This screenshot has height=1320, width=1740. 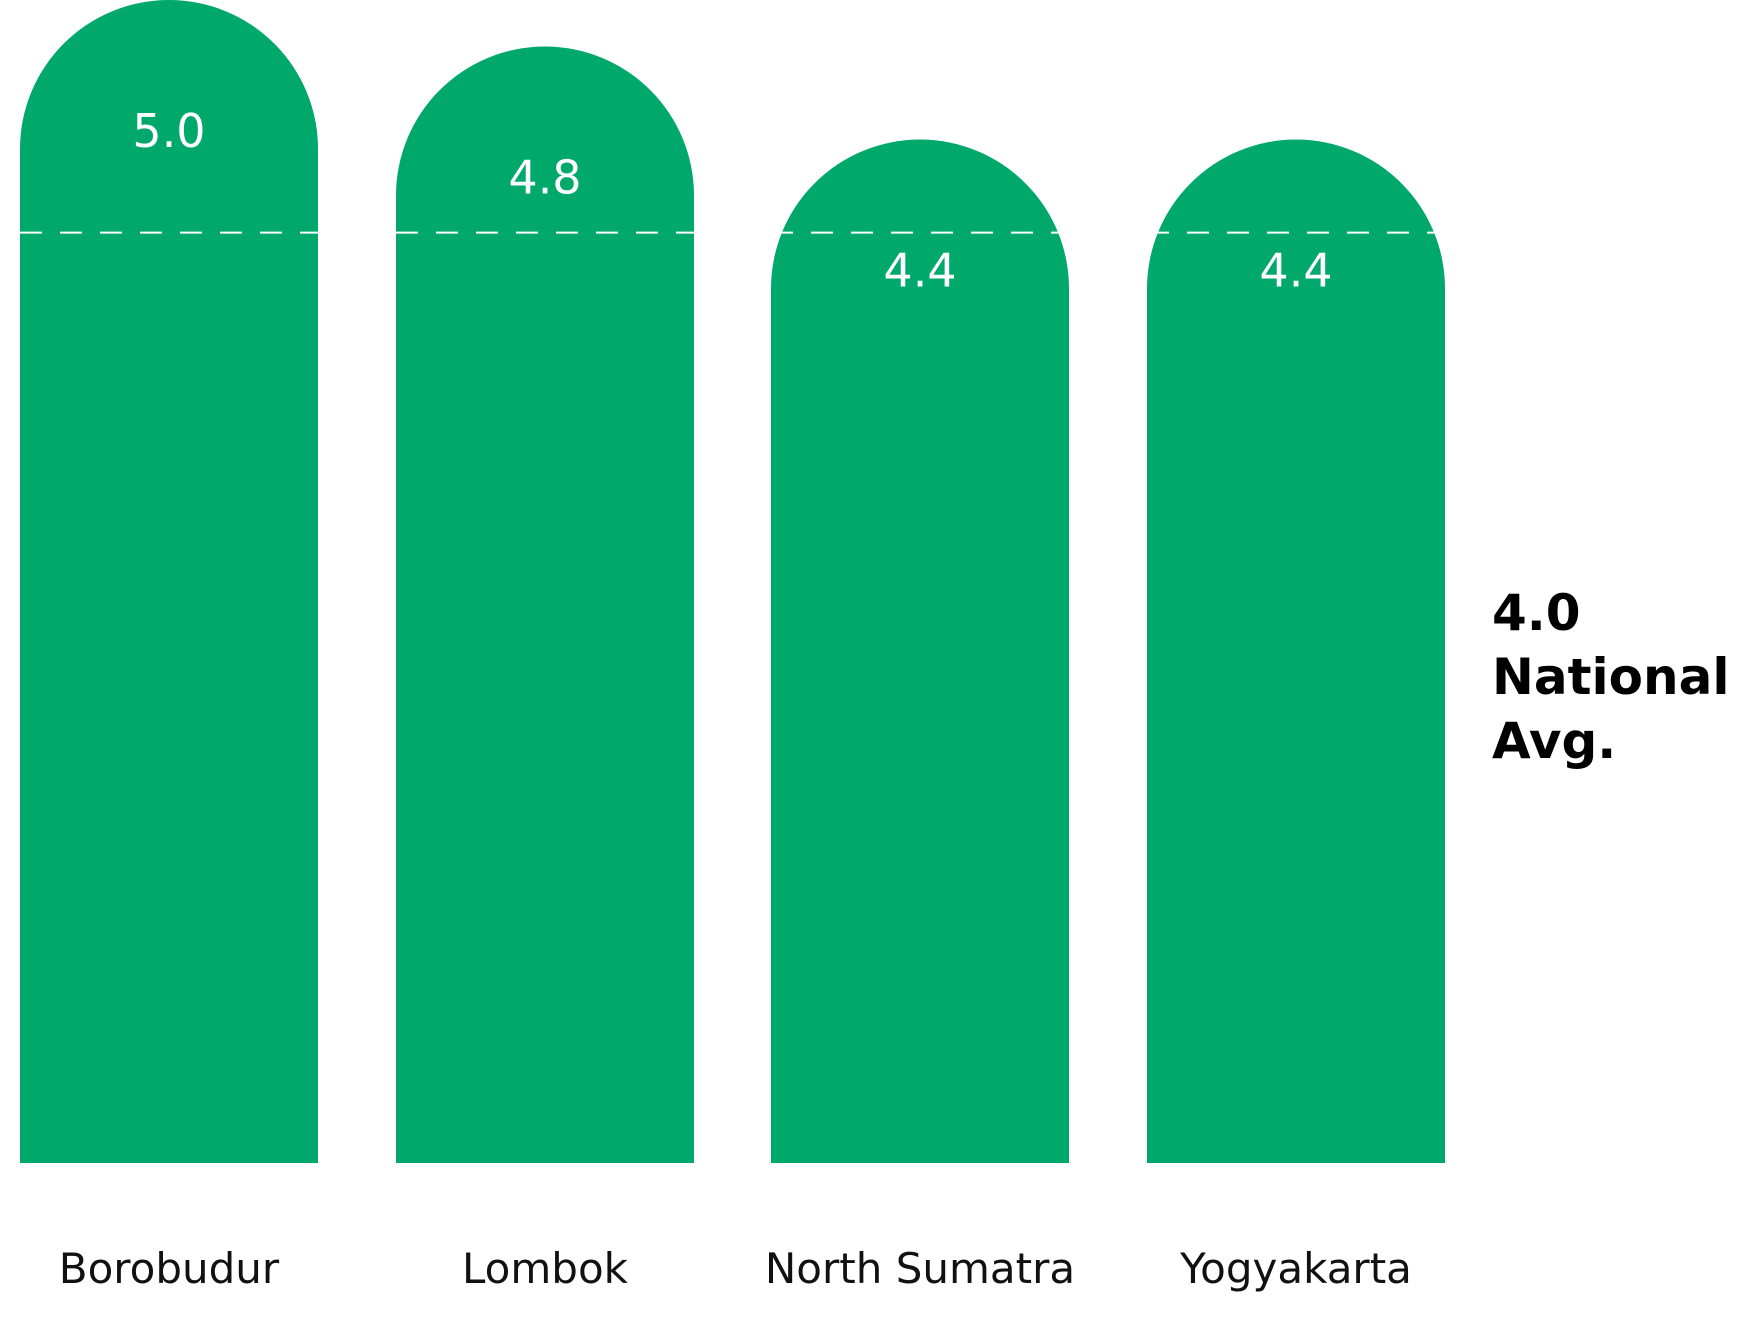 What do you see at coordinates (920, 1268) in the screenshot?
I see `category-label-north-sumatra: North Sumatra` at bounding box center [920, 1268].